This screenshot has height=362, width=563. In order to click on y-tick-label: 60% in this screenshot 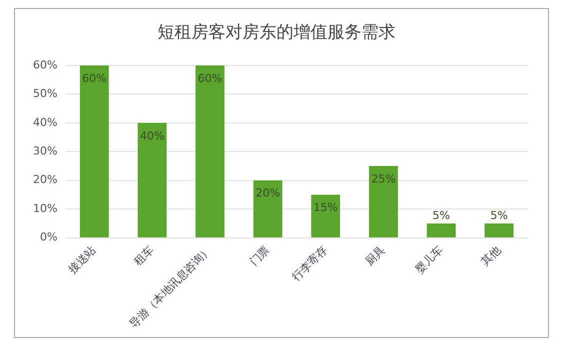, I will do `click(45, 65)`.